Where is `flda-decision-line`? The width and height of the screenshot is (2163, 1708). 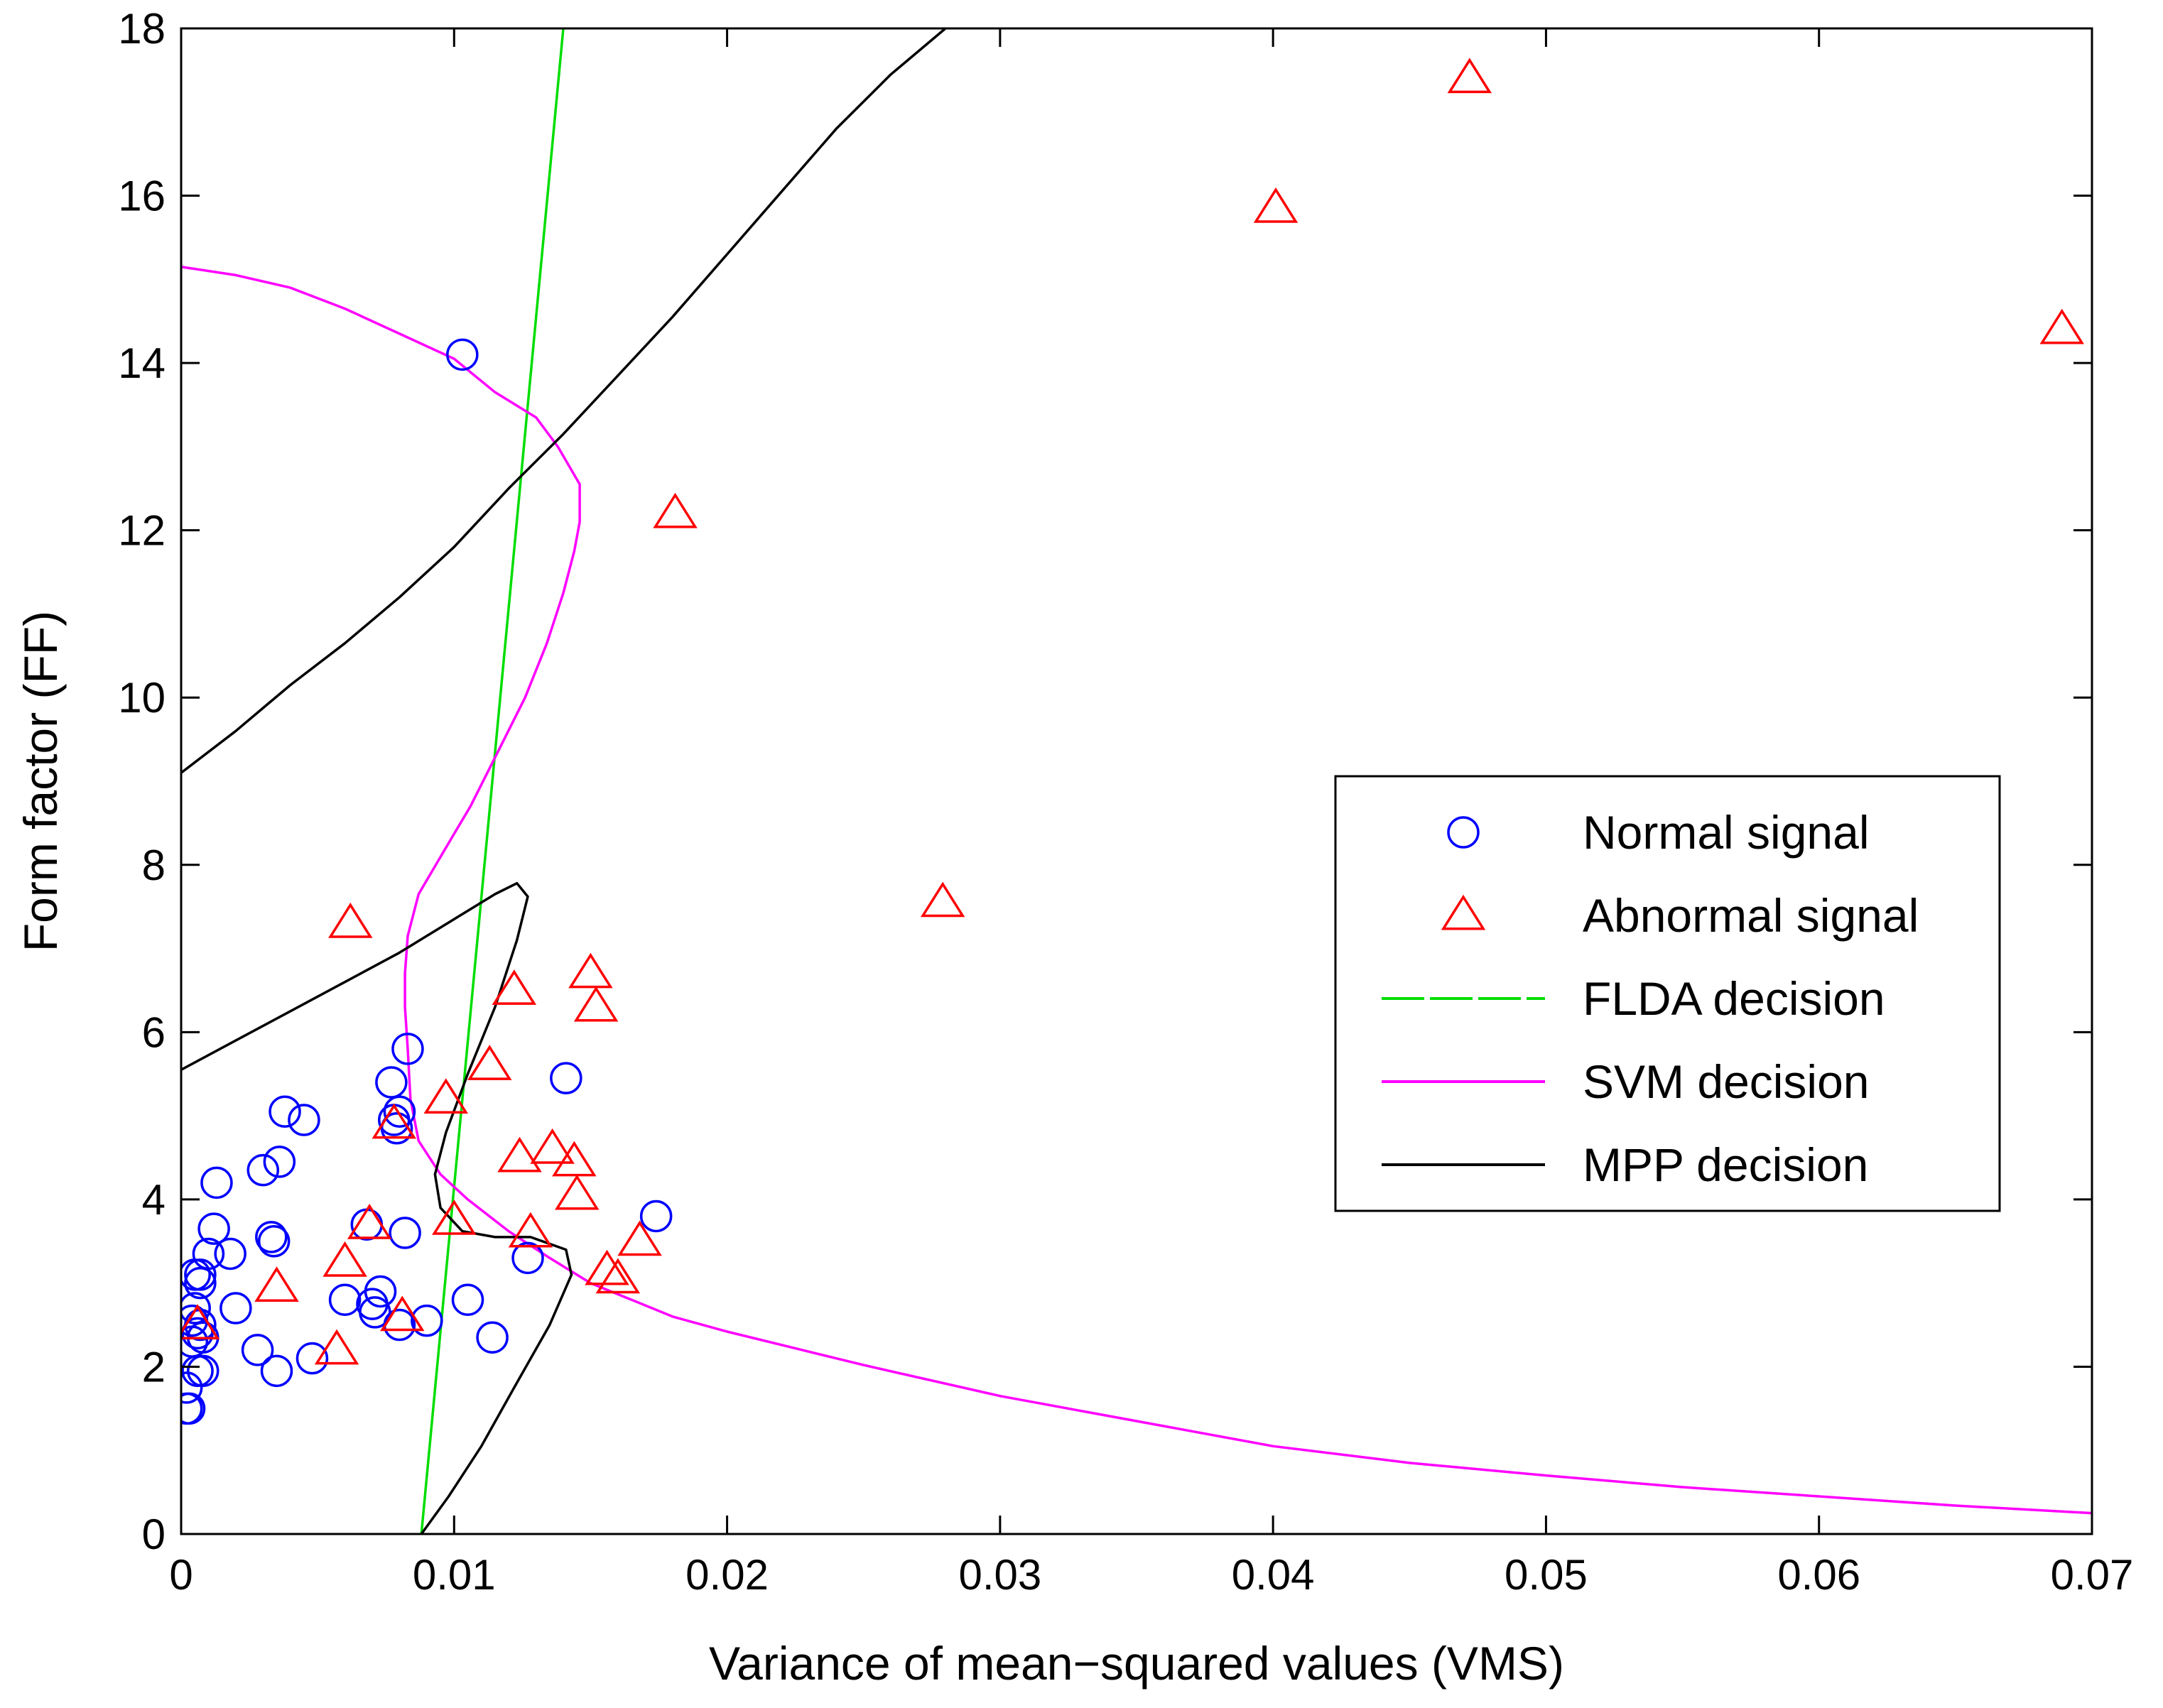
flda-decision-line is located at coordinates (492, 781).